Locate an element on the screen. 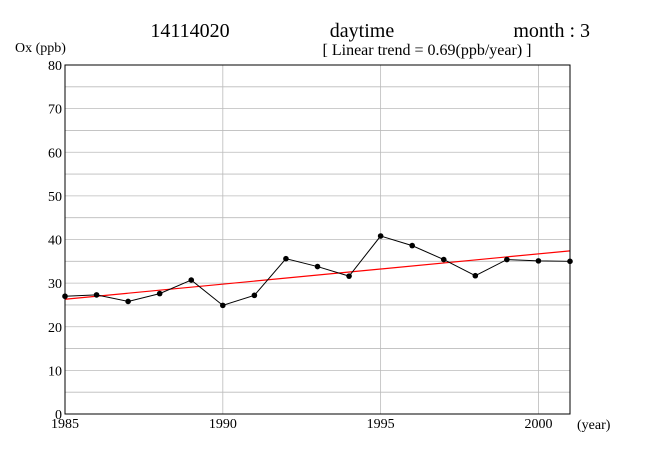 The width and height of the screenshot is (650, 459). trend-line-group is located at coordinates (317, 275).